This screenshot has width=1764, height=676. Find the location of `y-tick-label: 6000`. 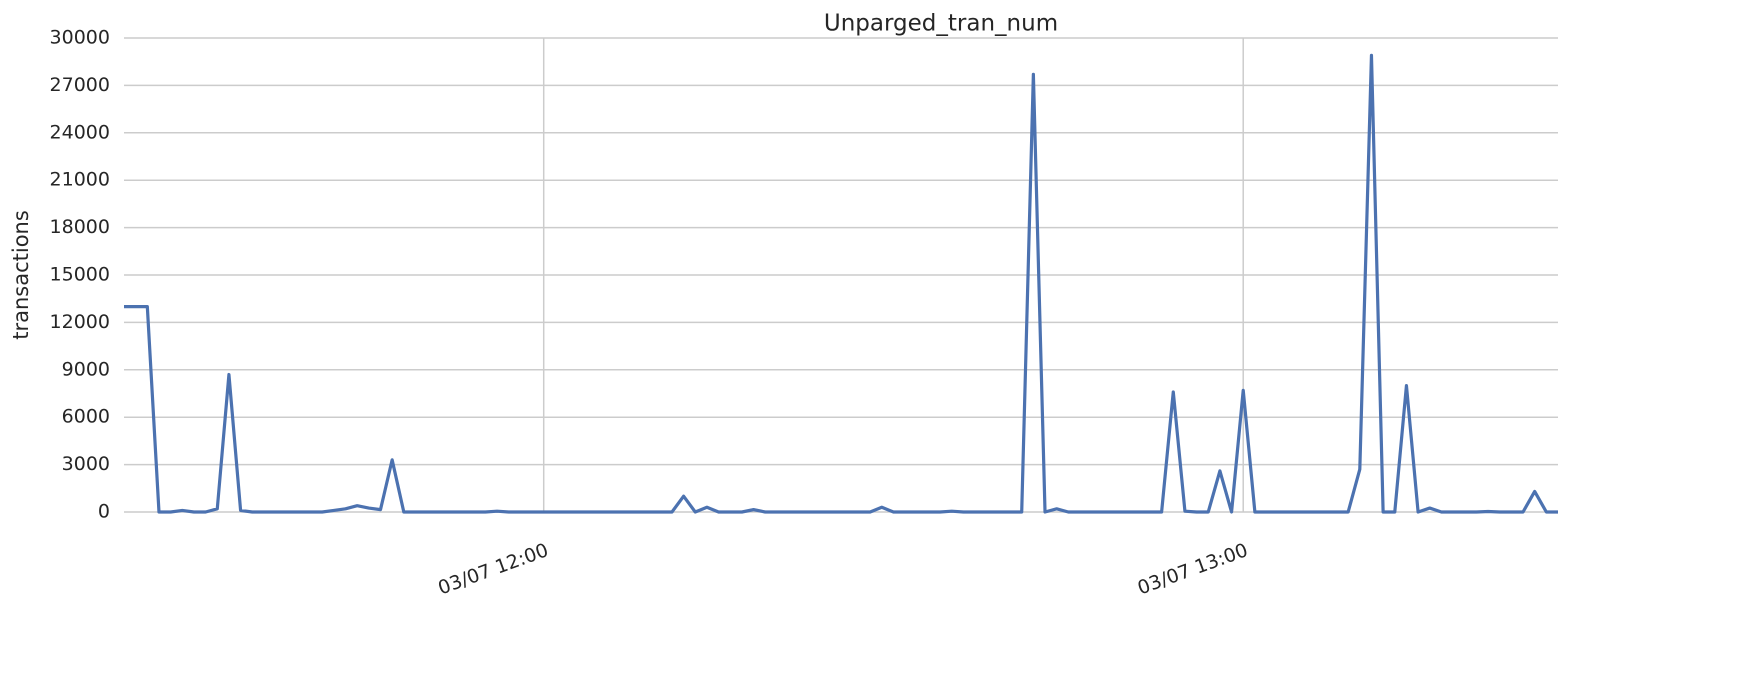

y-tick-label: 6000 is located at coordinates (86, 417).